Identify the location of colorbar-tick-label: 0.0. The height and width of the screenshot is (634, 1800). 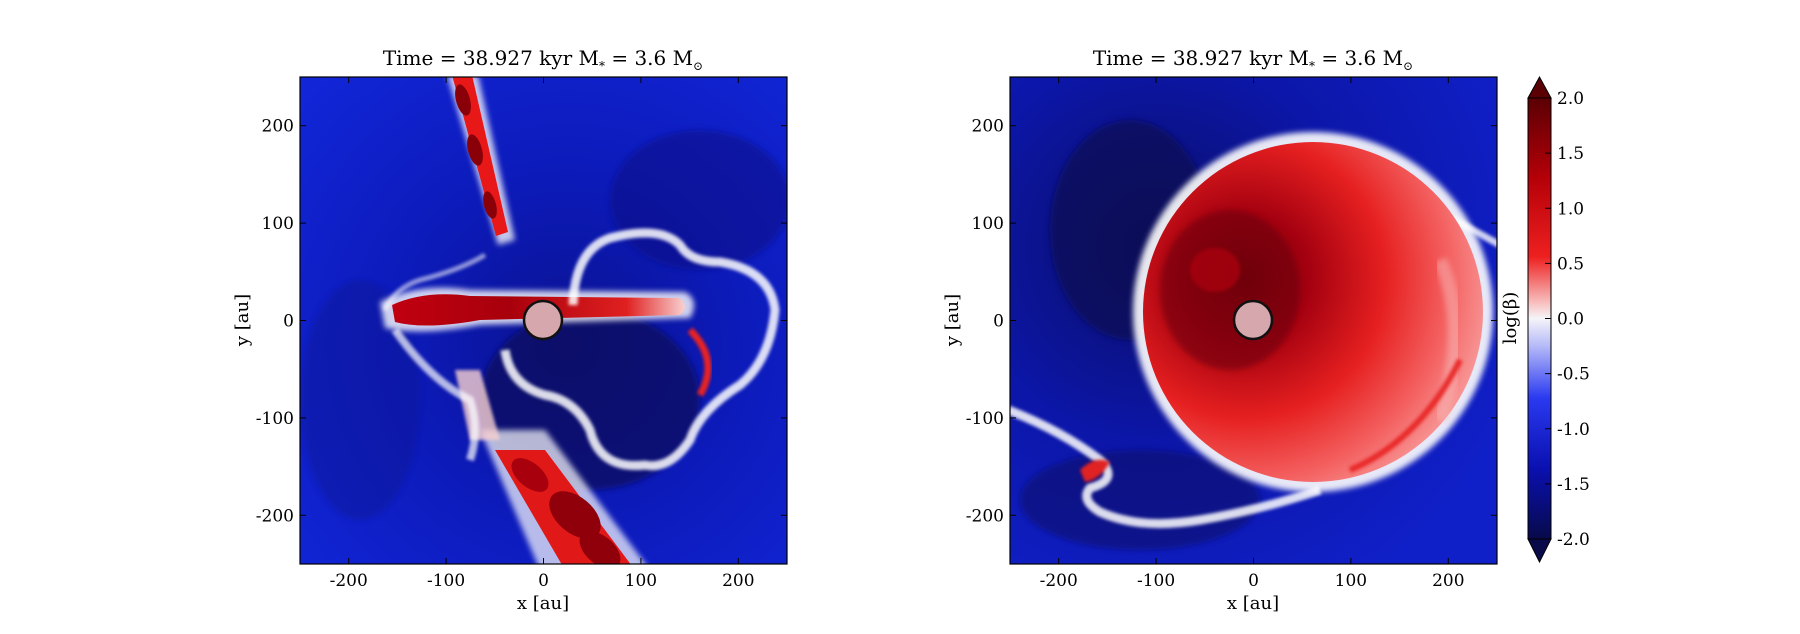
(1570, 320).